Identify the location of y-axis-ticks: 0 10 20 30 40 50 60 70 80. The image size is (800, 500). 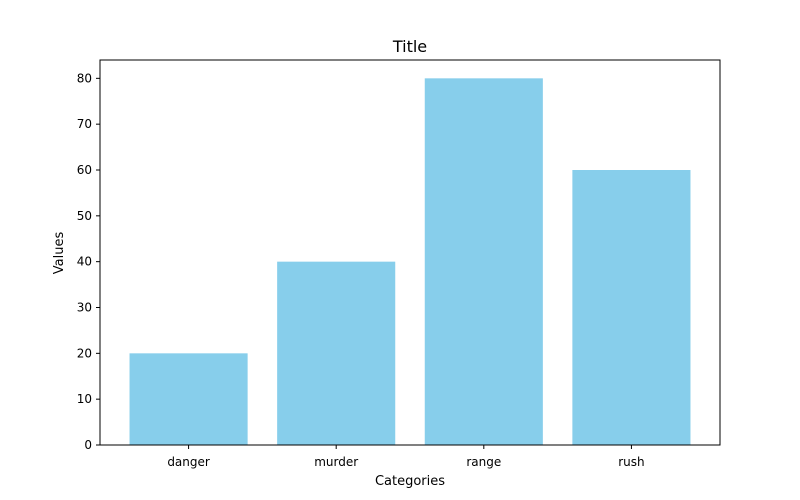
(88, 261).